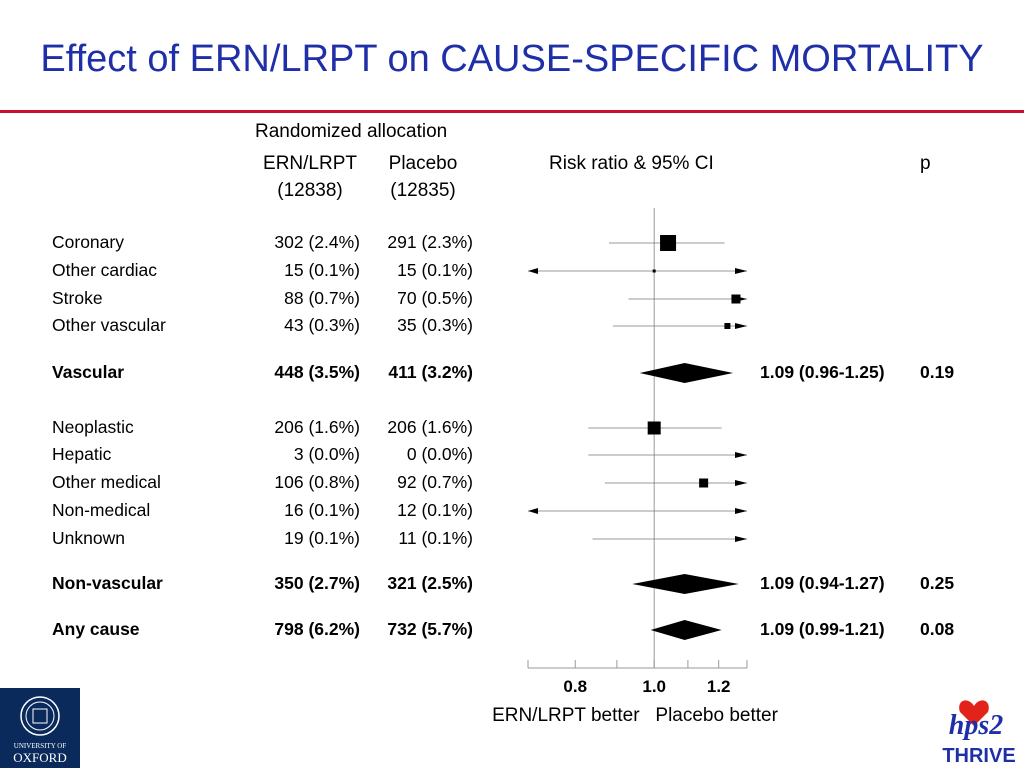  Describe the element at coordinates (435, 298) in the screenshot. I see `row-placebo-count: 70 (0.5%)` at that location.